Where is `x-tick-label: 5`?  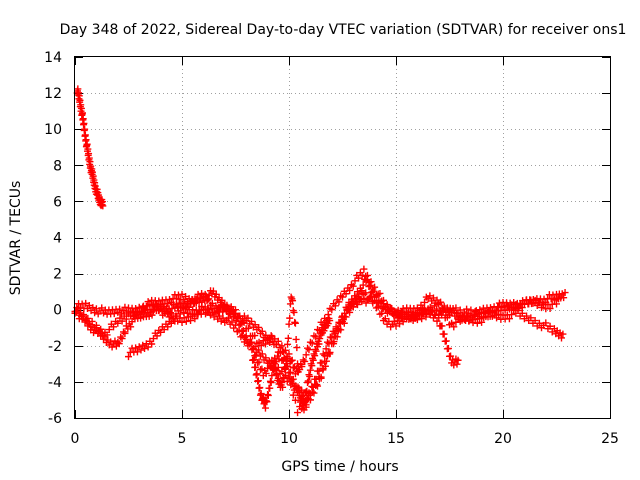
x-tick-label: 5 is located at coordinates (182, 439).